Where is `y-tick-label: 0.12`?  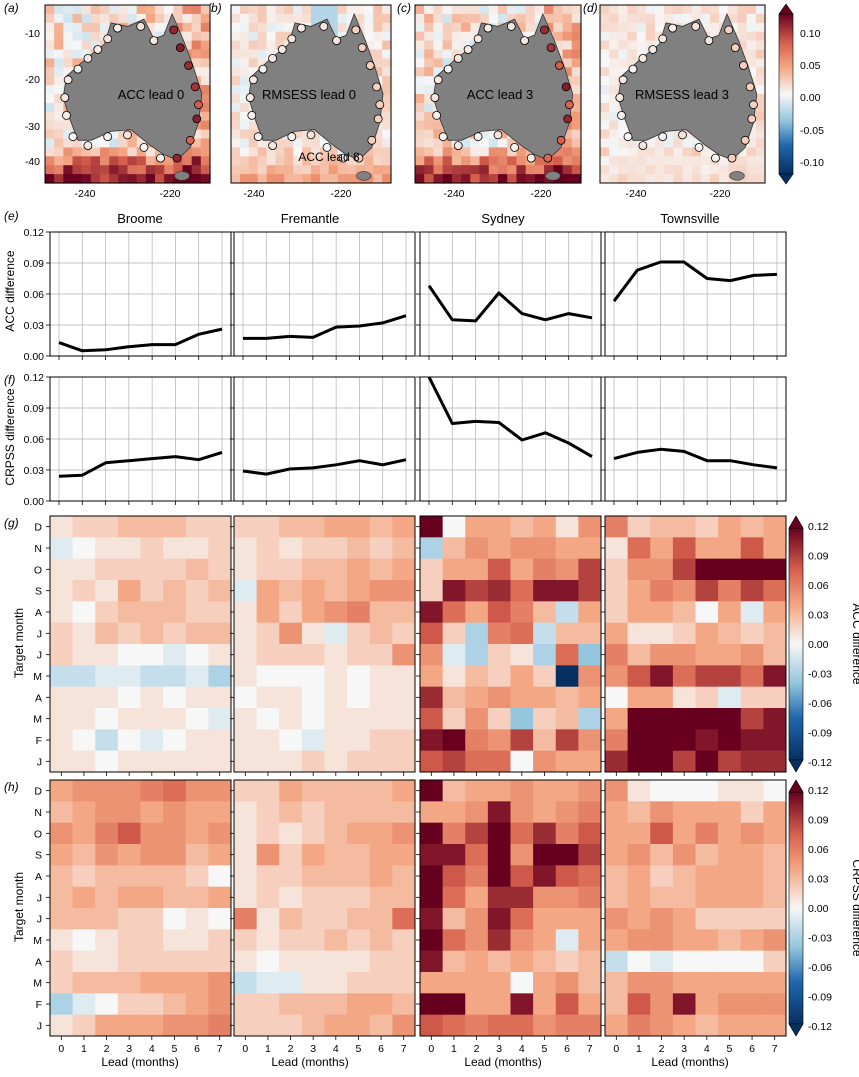 y-tick-label: 0.12 is located at coordinates (34, 378).